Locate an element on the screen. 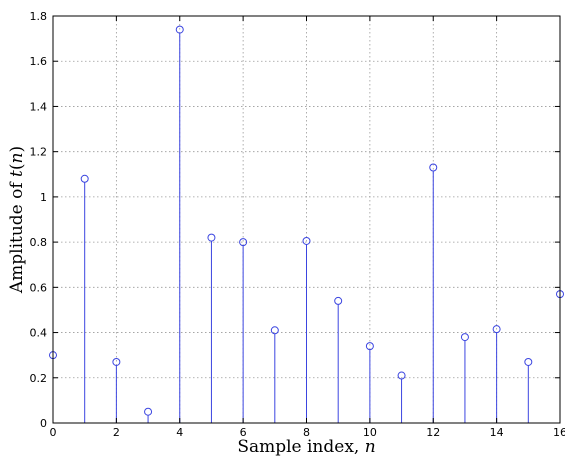 This screenshot has height=458, width=565. y-axis-title-function: t is located at coordinates (17, 173).